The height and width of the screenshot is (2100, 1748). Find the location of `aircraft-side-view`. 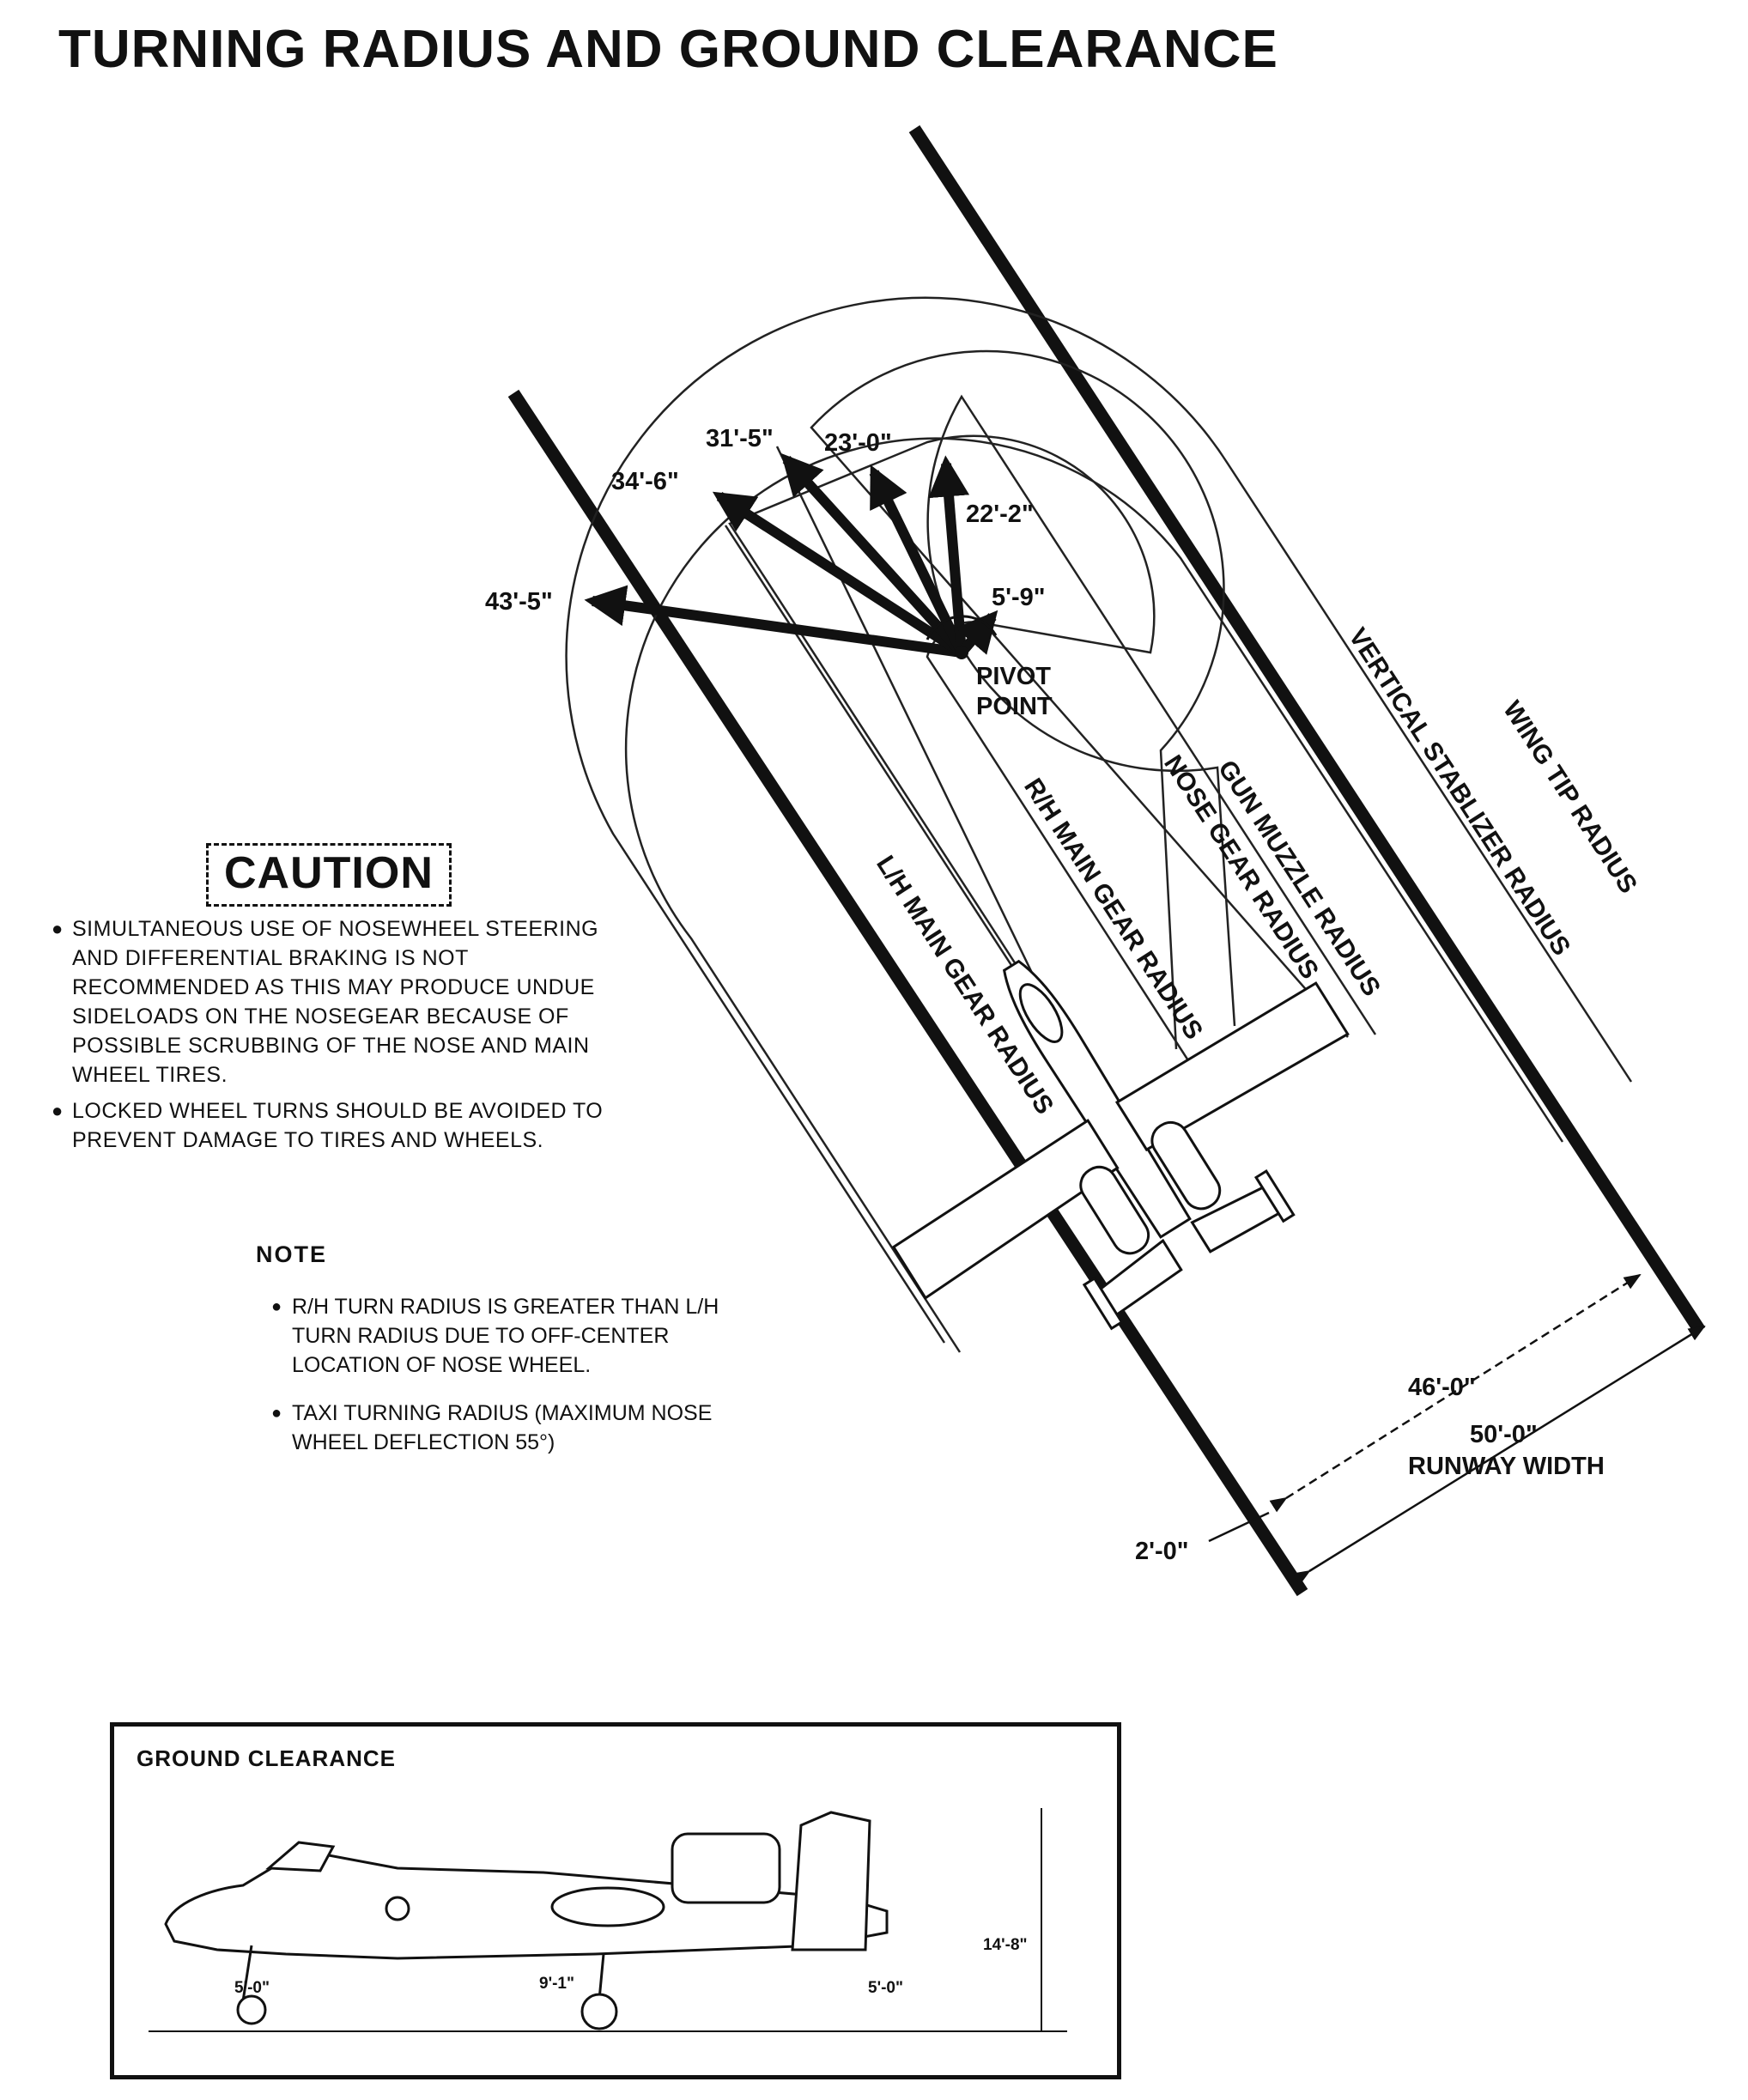

aircraft-side-view is located at coordinates (526, 1920).